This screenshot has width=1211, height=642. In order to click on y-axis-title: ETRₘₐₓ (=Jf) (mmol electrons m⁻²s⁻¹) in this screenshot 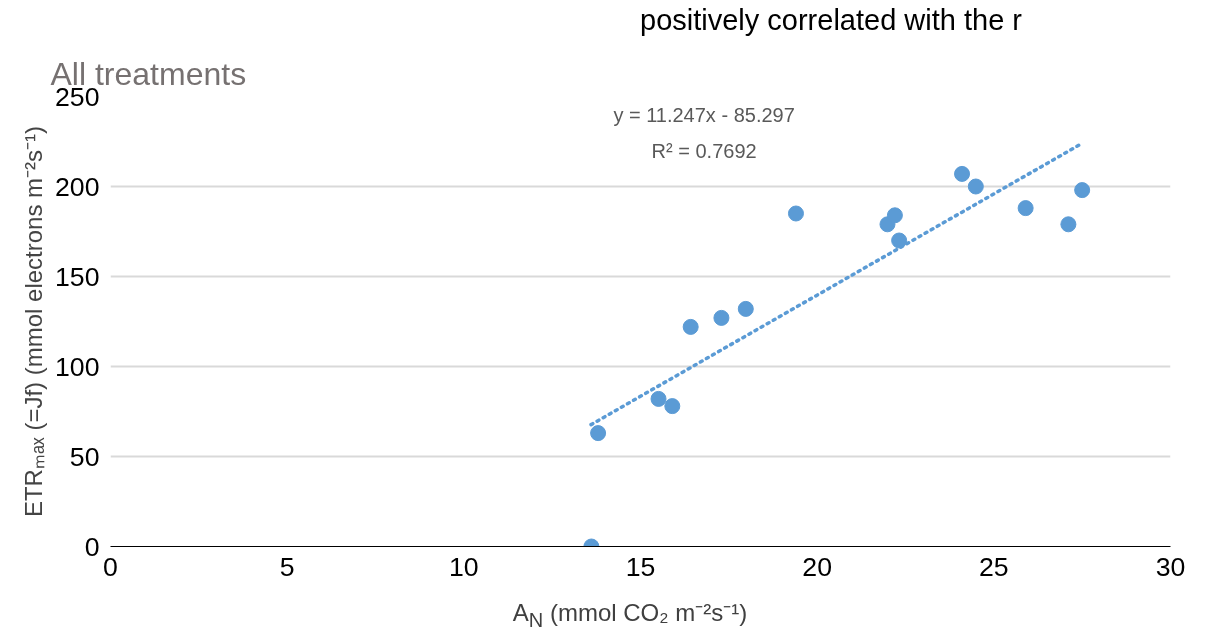, I will do `click(34, 321)`.